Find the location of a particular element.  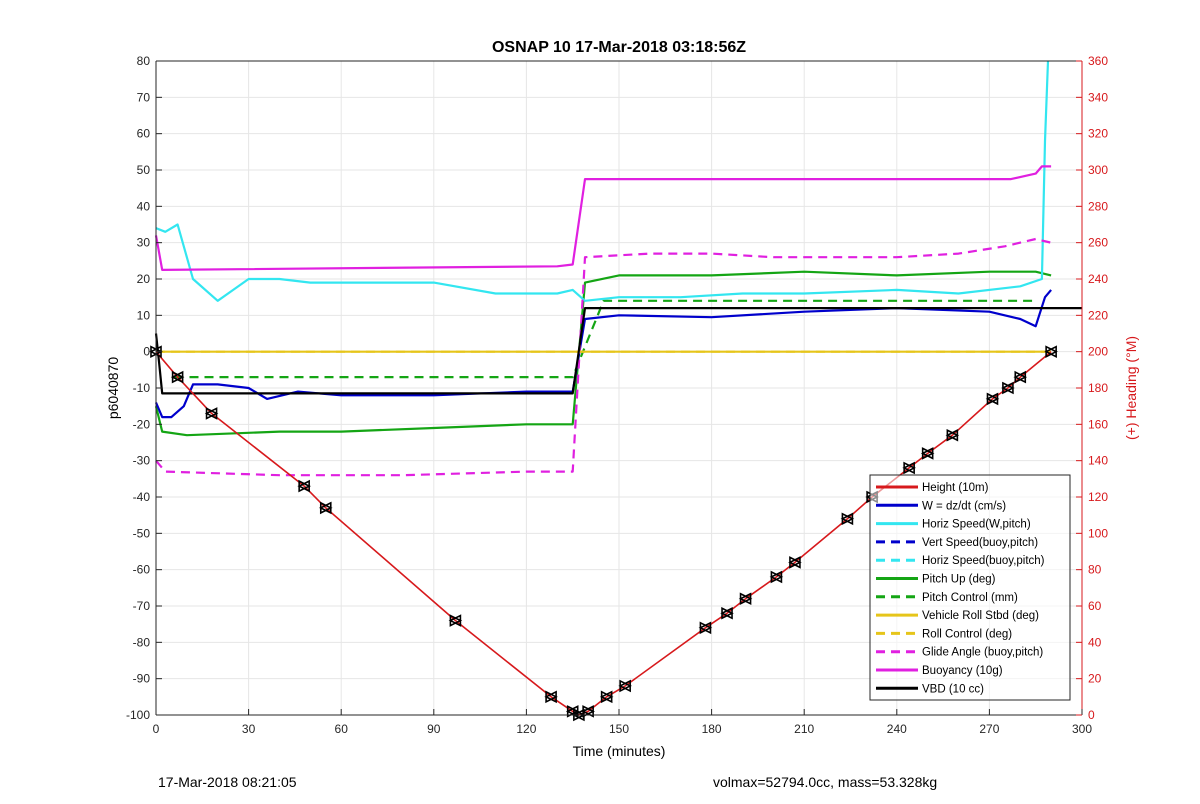

y-tick-label: 10 is located at coordinates (144, 315).